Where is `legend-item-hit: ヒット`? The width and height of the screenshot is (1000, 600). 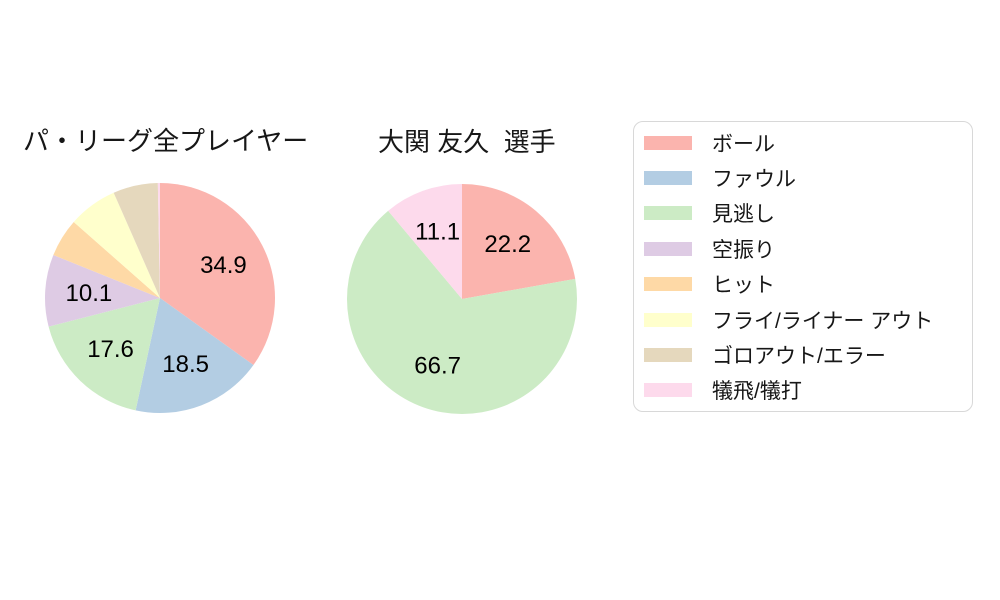
legend-item-hit: ヒット is located at coordinates (803, 284).